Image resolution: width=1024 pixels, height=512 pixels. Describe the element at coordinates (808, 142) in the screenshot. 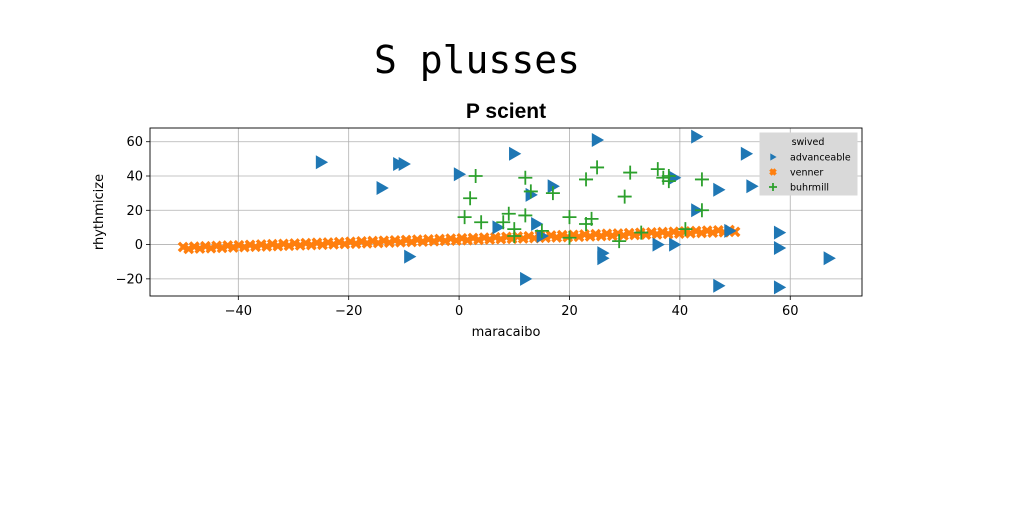

I see `legend-title: swived` at that location.